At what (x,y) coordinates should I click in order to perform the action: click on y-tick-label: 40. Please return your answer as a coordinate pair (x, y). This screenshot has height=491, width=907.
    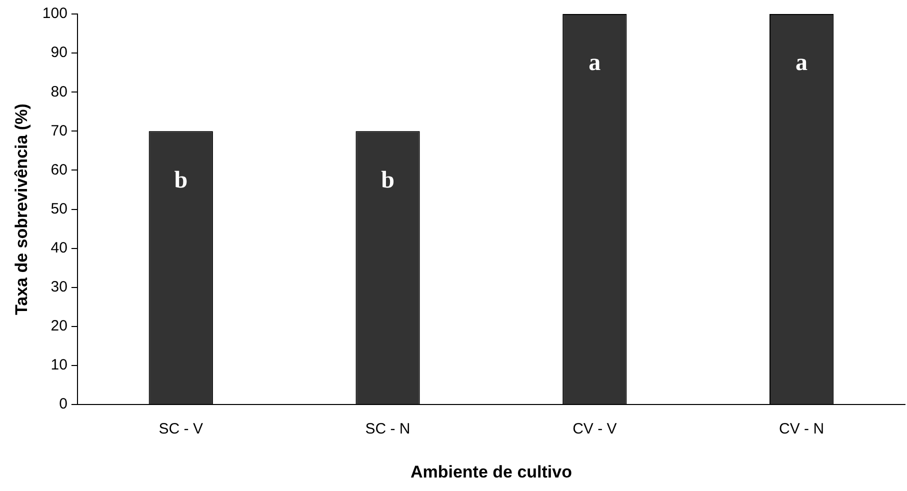
    Looking at the image, I should click on (59, 248).